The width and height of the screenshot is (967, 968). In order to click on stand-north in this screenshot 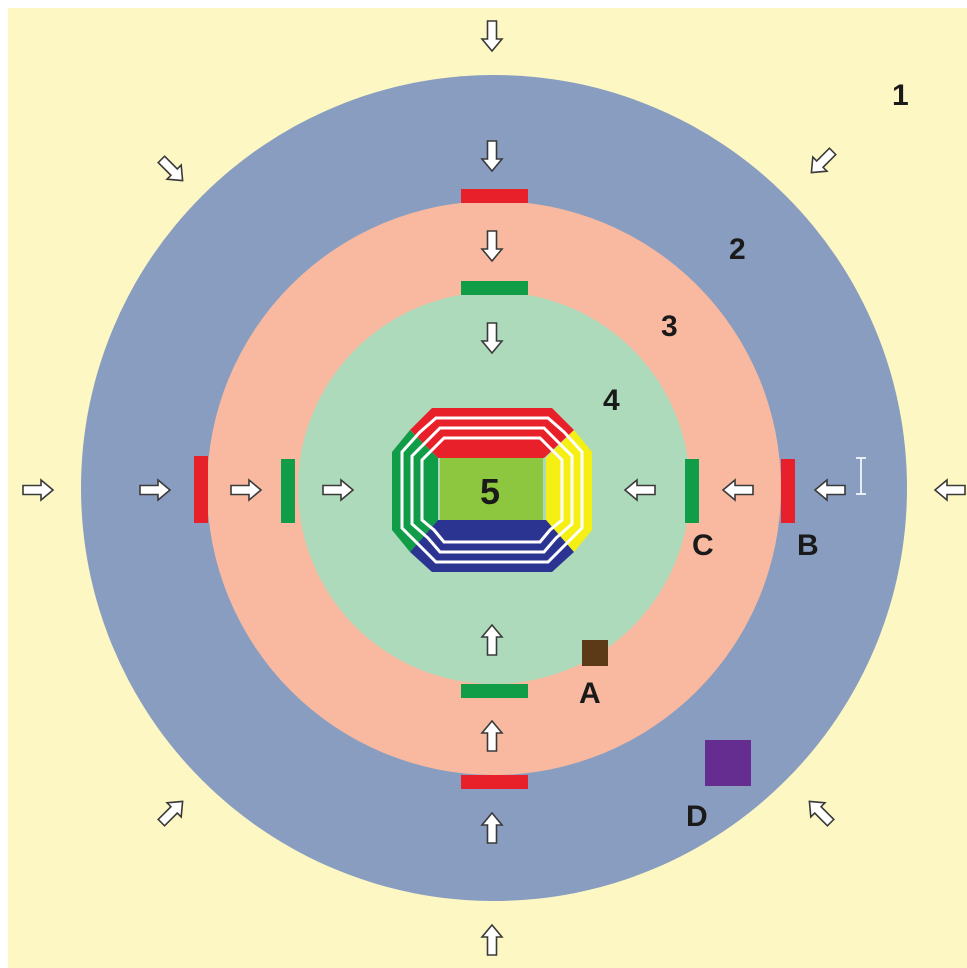, I will do `click(492, 433)`.